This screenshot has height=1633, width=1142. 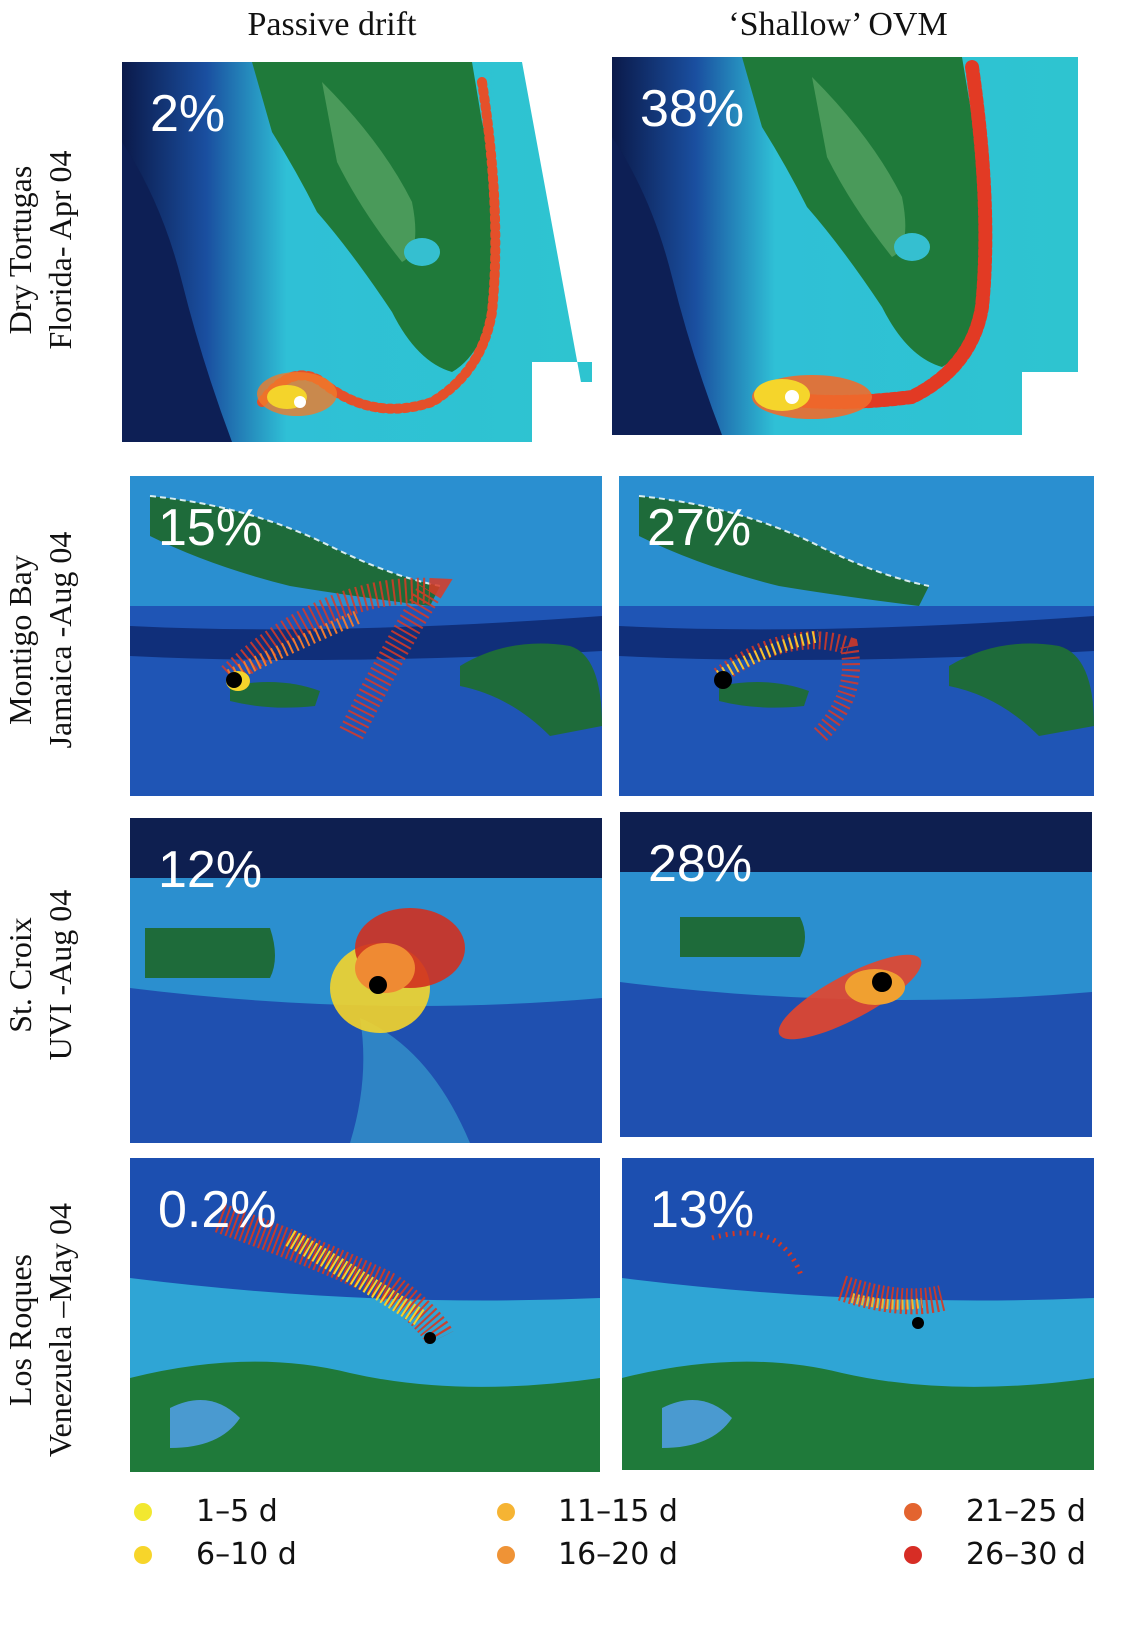 What do you see at coordinates (702, 1210) in the screenshot?
I see `percentage-label: 13%` at bounding box center [702, 1210].